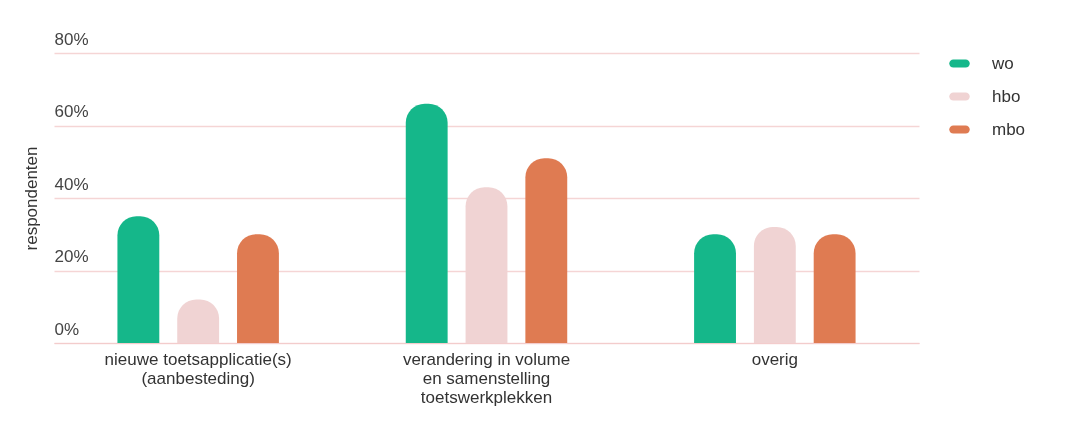 The height and width of the screenshot is (426, 1068). Describe the element at coordinates (67, 329) in the screenshot. I see `y-tick-label: 0%` at that location.